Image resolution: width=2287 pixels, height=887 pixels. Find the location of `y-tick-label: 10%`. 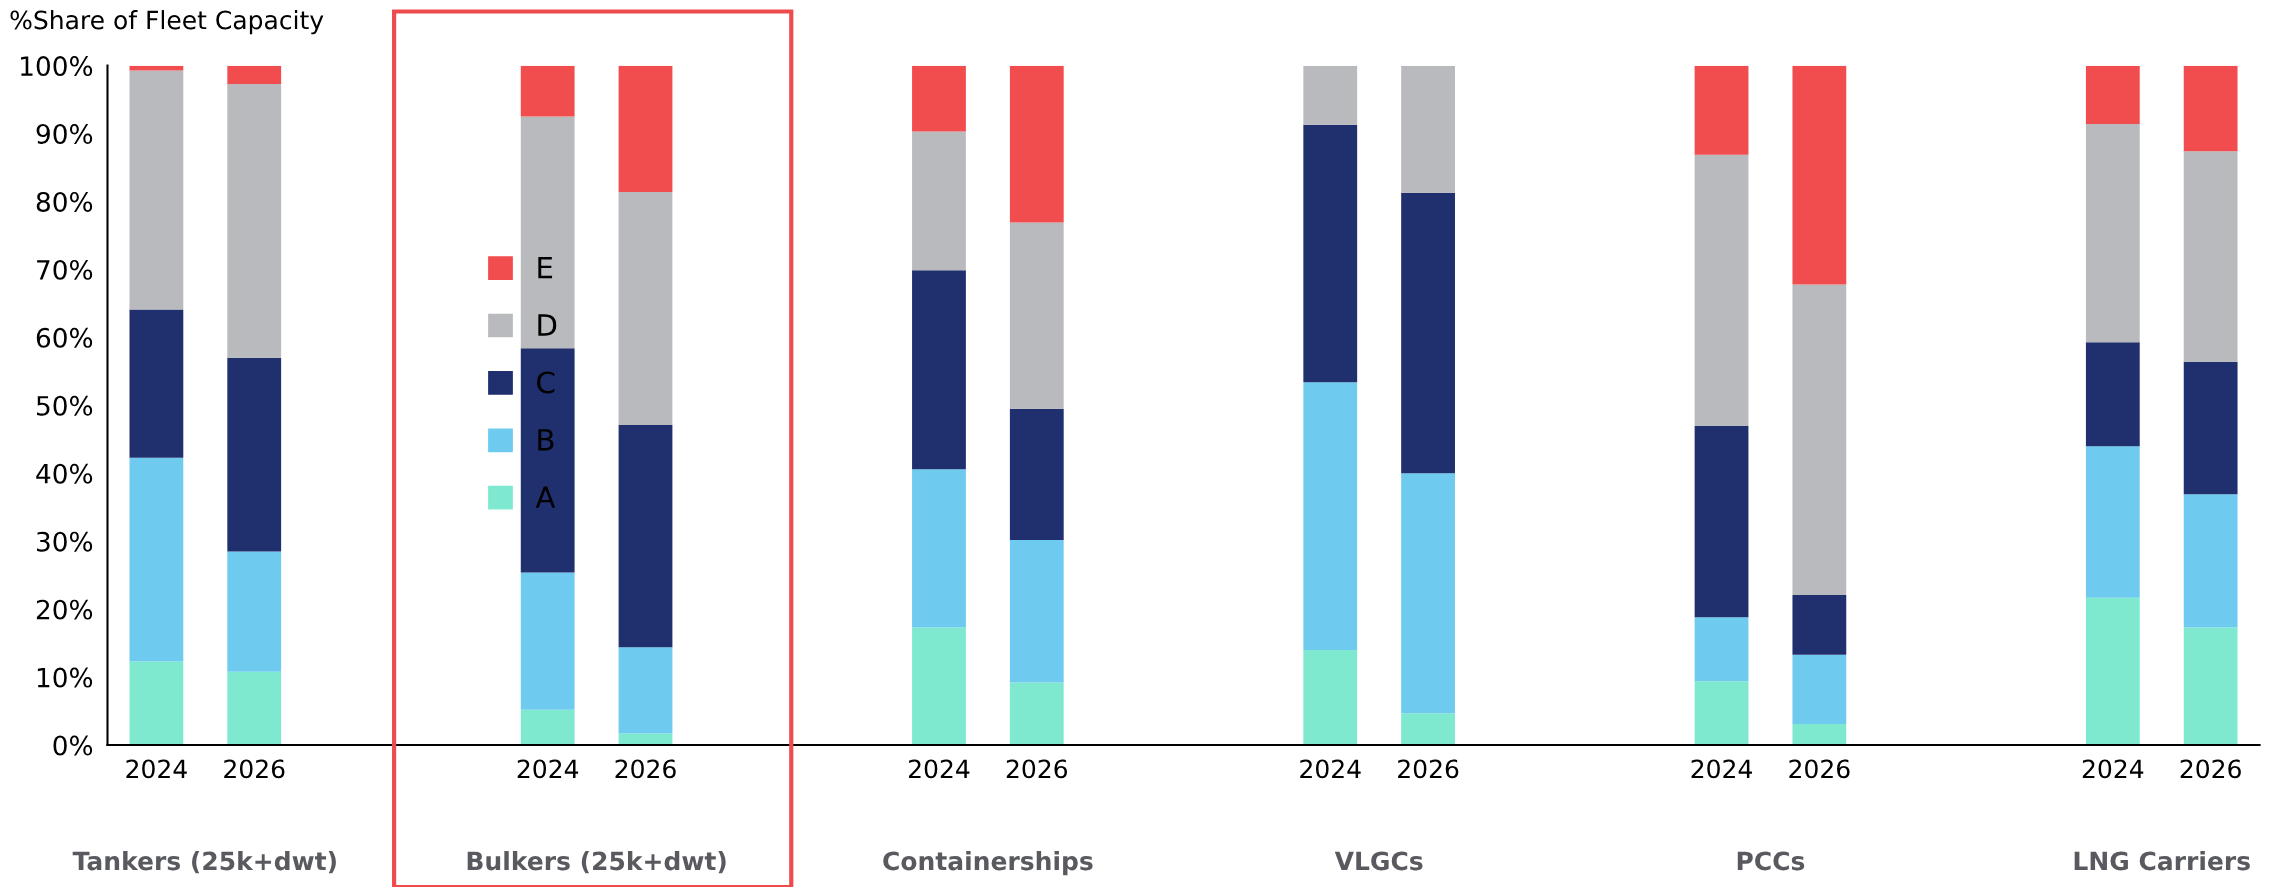

y-tick-label: 10% is located at coordinates (65, 677).